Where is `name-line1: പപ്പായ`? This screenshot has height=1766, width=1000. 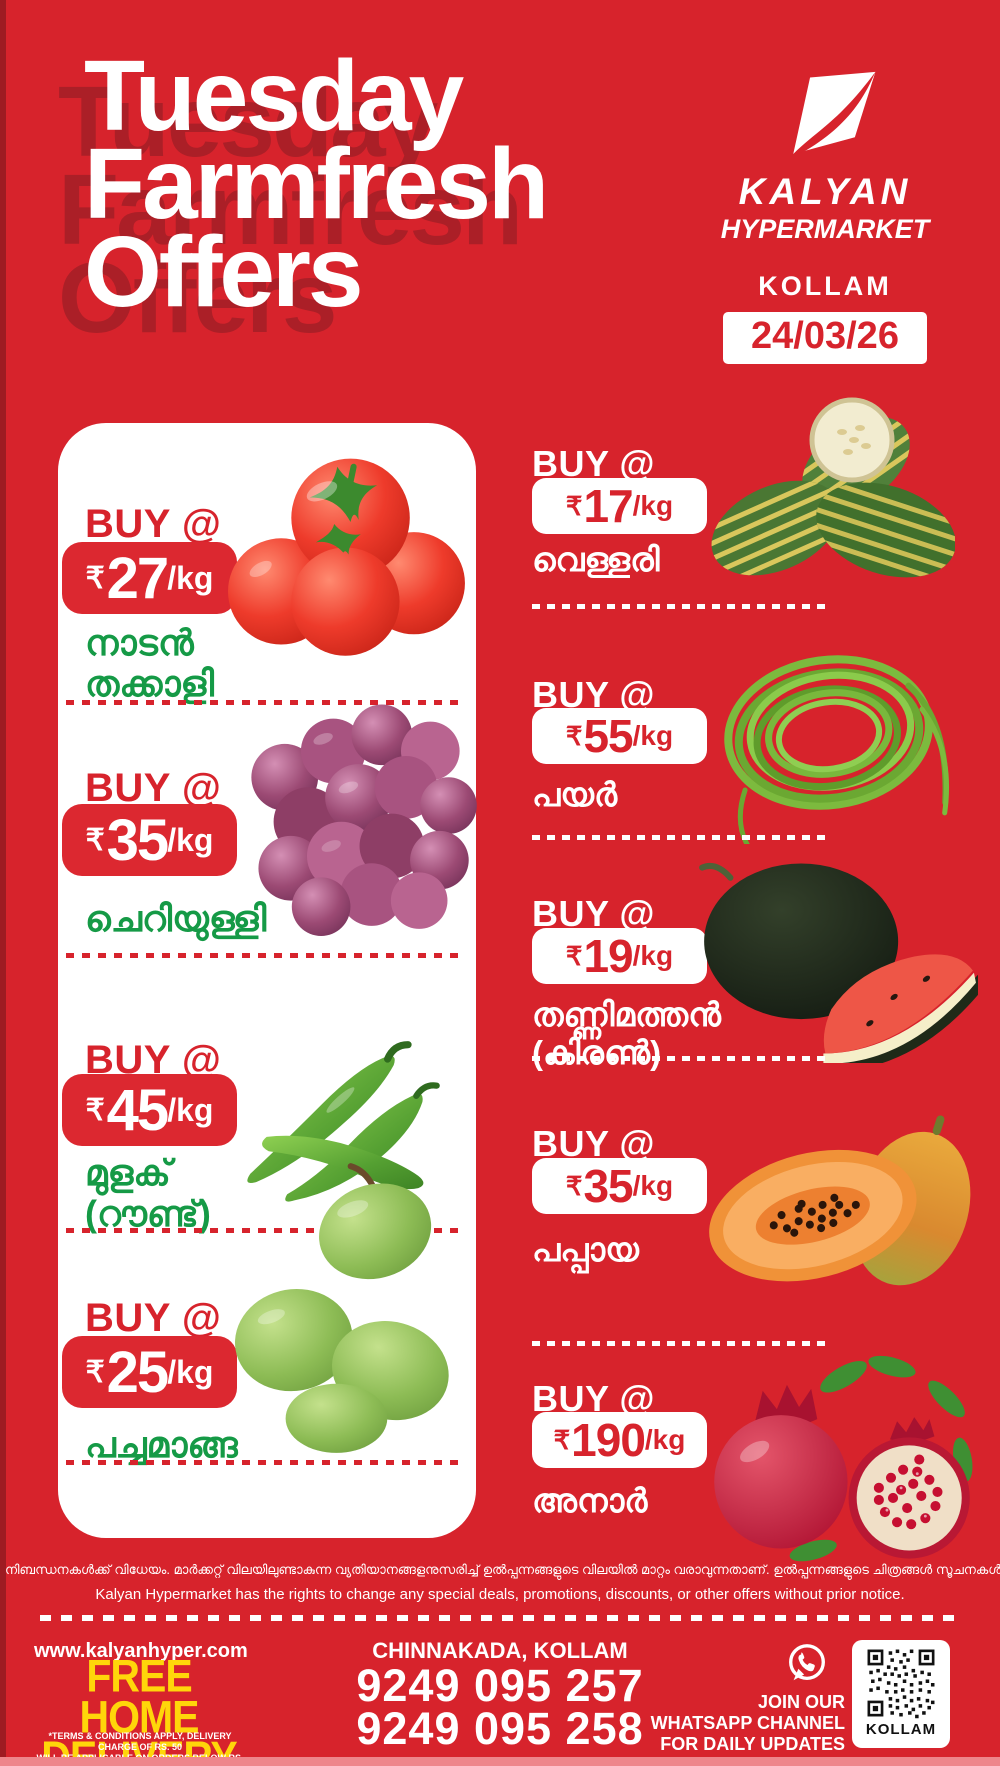 name-line1: പപ്പായ is located at coordinates (585, 1249).